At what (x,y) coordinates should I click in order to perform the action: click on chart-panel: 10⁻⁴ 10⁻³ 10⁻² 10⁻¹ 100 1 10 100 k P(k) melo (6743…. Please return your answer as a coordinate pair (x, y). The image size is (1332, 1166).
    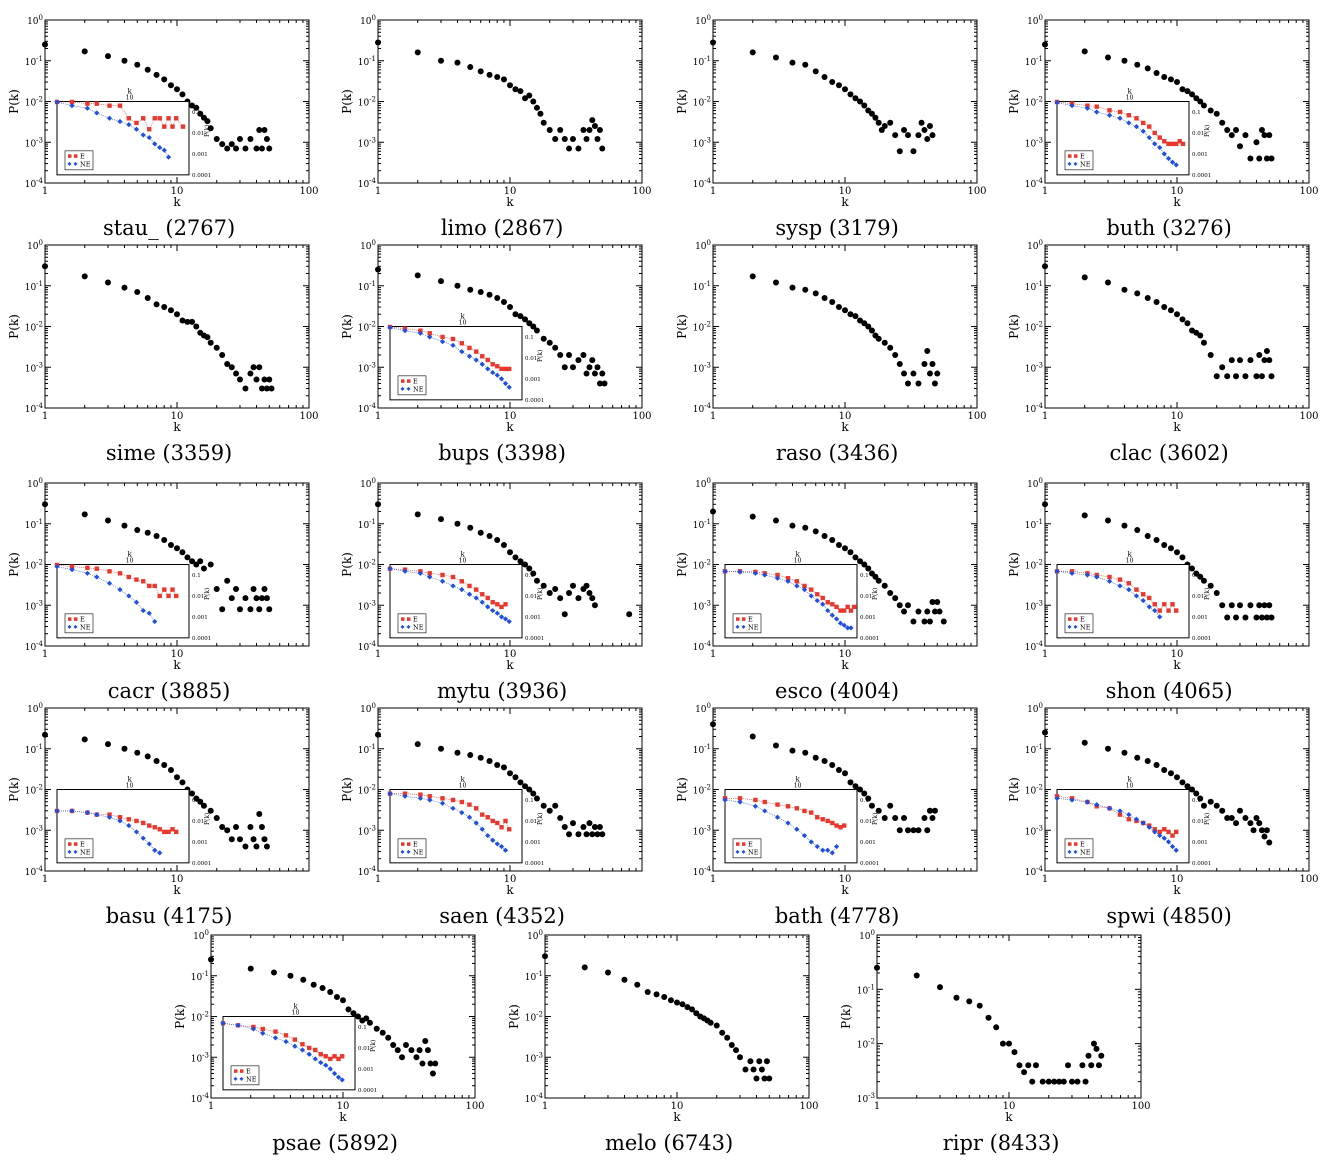
    Looking at the image, I should click on (663, 1042).